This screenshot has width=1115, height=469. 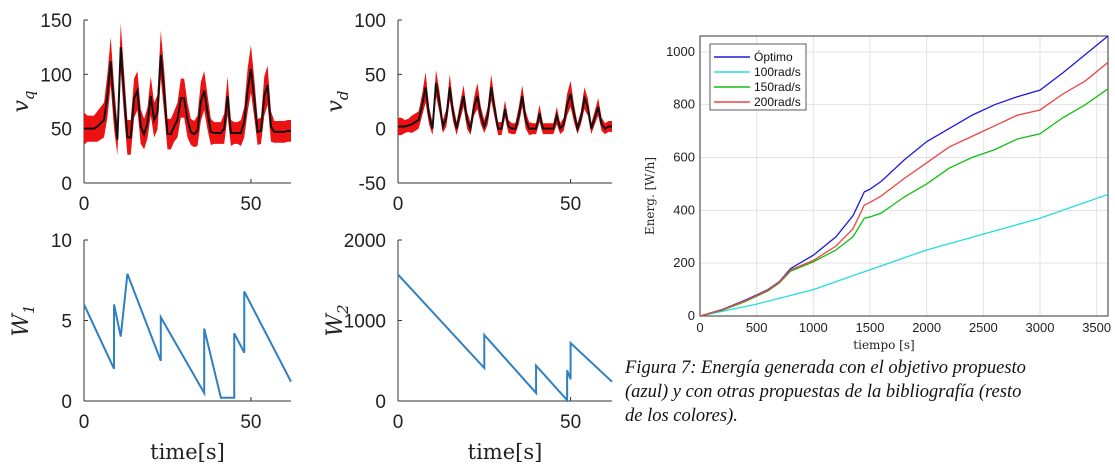 I want to click on y-axis-label: vd, so click(x=337, y=101).